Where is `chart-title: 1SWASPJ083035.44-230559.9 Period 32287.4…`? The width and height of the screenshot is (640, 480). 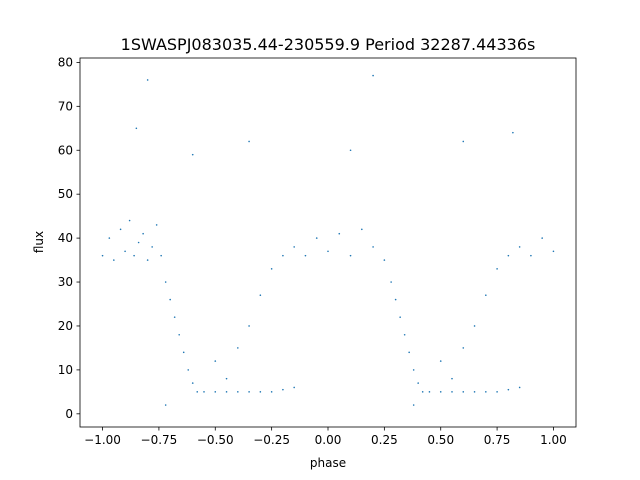
chart-title: 1SWASPJ083035.44-230559.9 Period 32287.4… is located at coordinates (328, 44).